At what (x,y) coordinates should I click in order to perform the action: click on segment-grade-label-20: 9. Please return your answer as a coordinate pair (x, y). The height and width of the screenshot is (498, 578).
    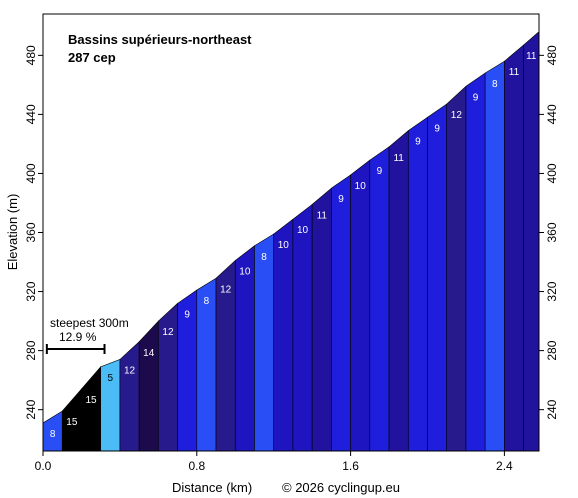
    Looking at the image, I should click on (418, 142).